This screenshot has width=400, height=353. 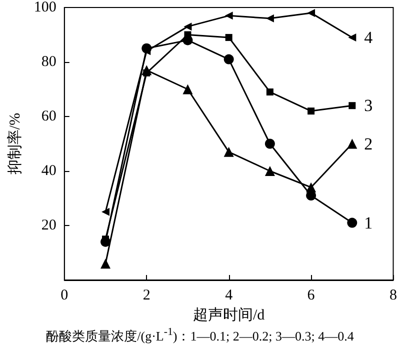 What do you see at coordinates (368, 144) in the screenshot?
I see `series-label: 2` at bounding box center [368, 144].